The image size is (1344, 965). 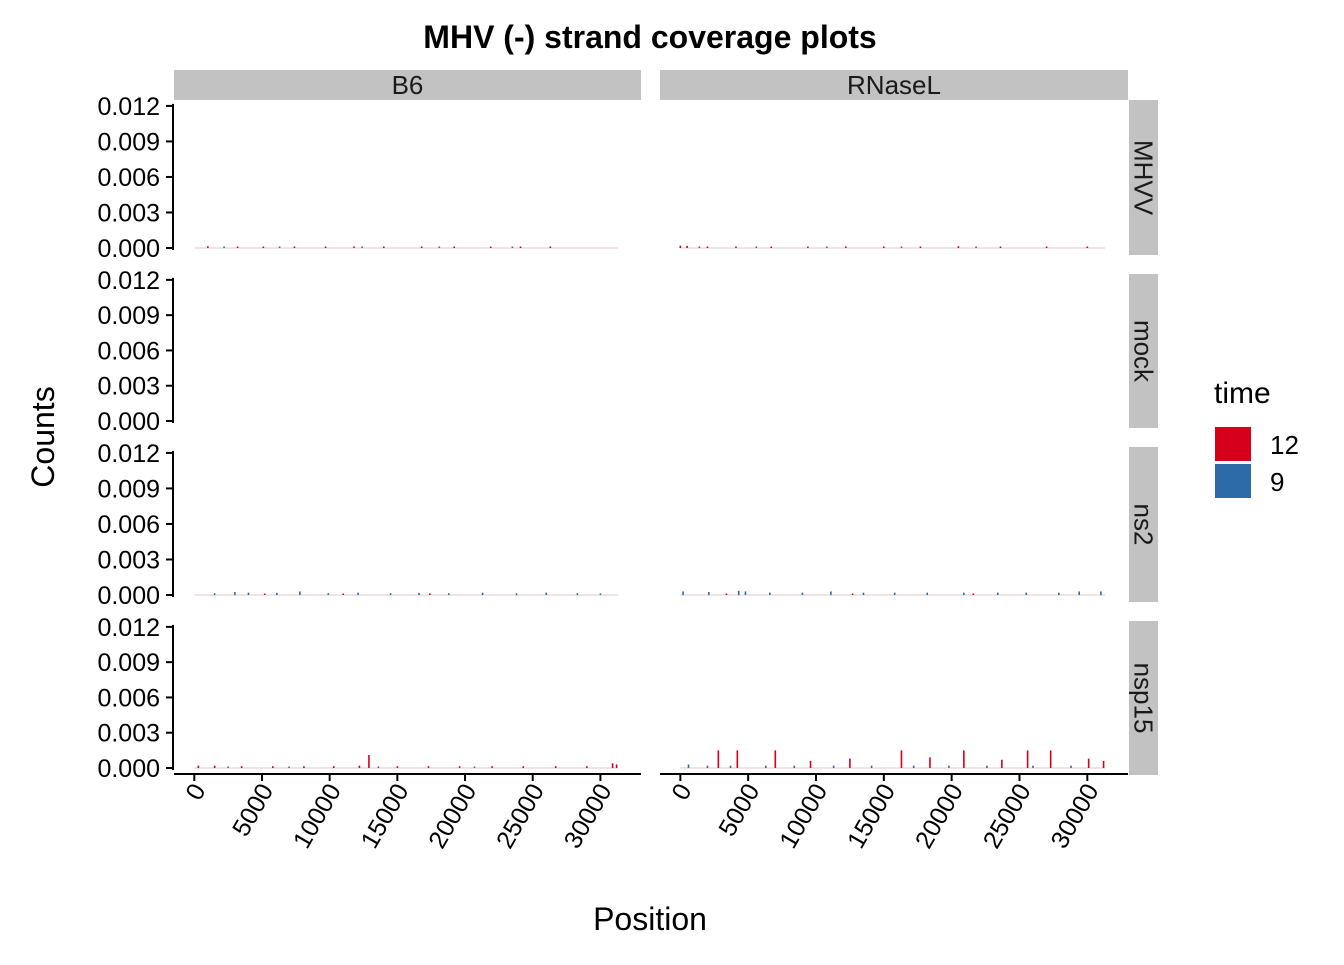 What do you see at coordinates (406, 762) in the screenshot?
I see `panel-b6-nsp15` at bounding box center [406, 762].